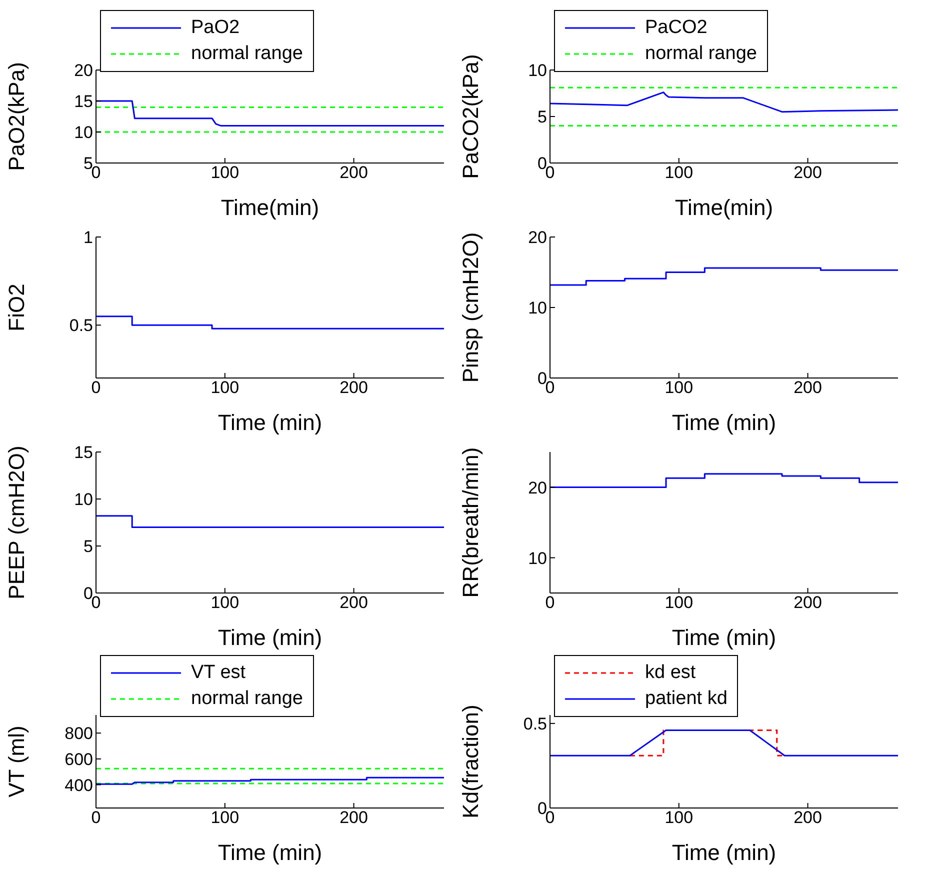  What do you see at coordinates (78, 785) in the screenshot?
I see `y-tick-label: 400` at bounding box center [78, 785].